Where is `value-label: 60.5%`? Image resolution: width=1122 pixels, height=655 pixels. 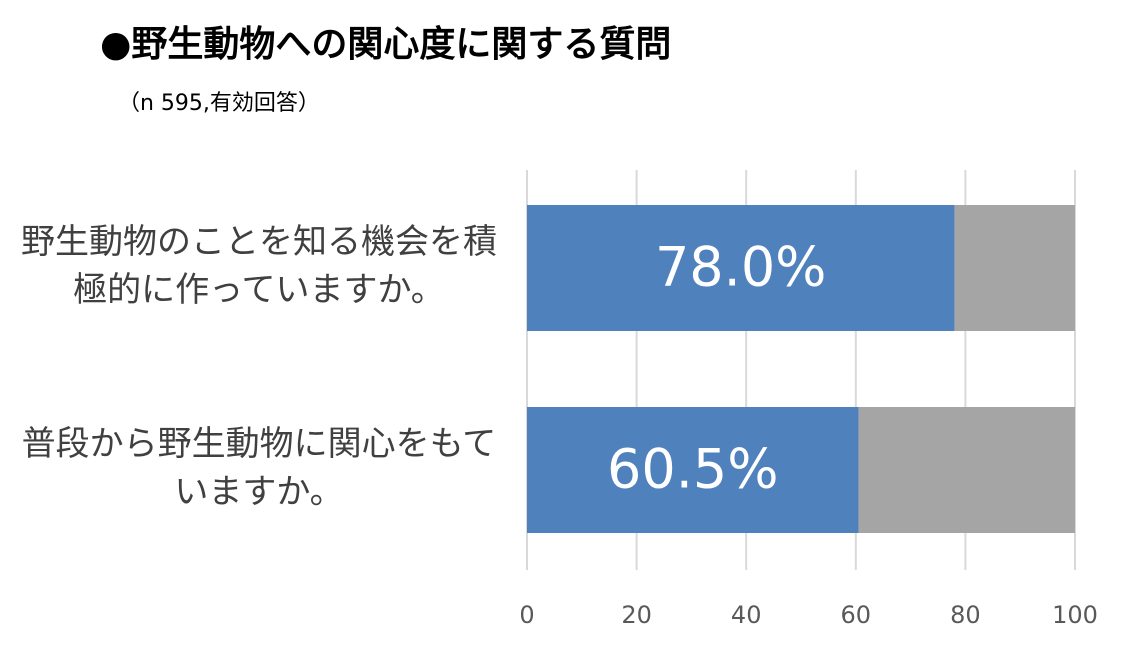 value-label: 60.5% is located at coordinates (693, 469).